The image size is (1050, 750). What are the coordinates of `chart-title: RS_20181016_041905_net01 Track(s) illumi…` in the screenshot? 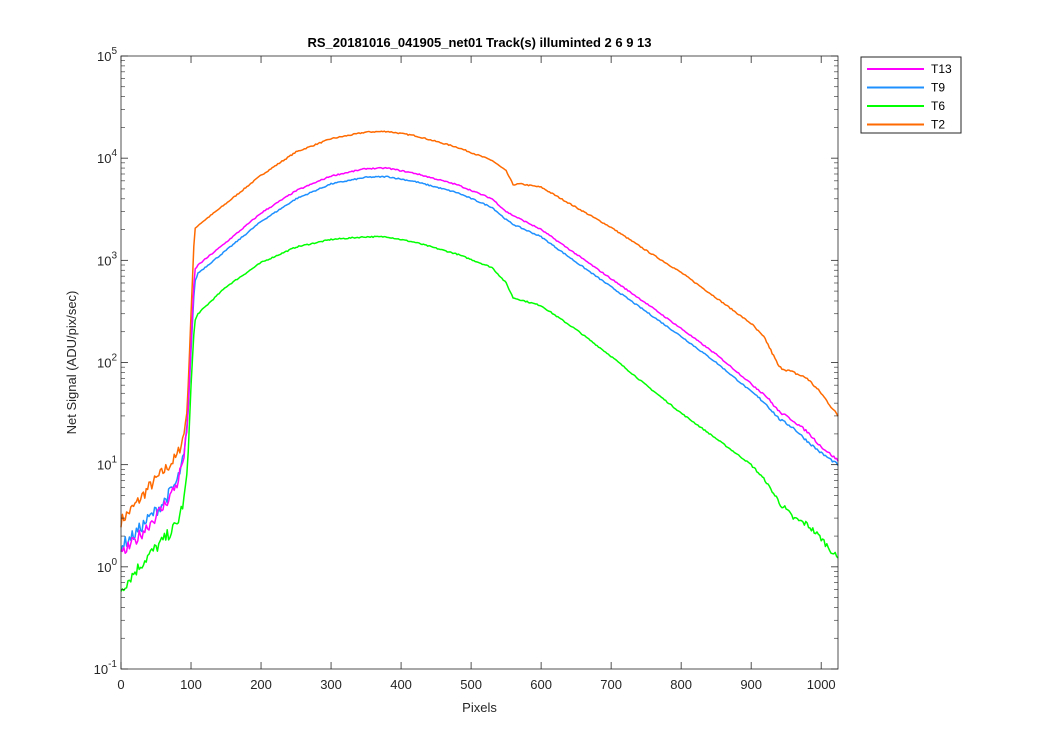 It's located at (480, 42).